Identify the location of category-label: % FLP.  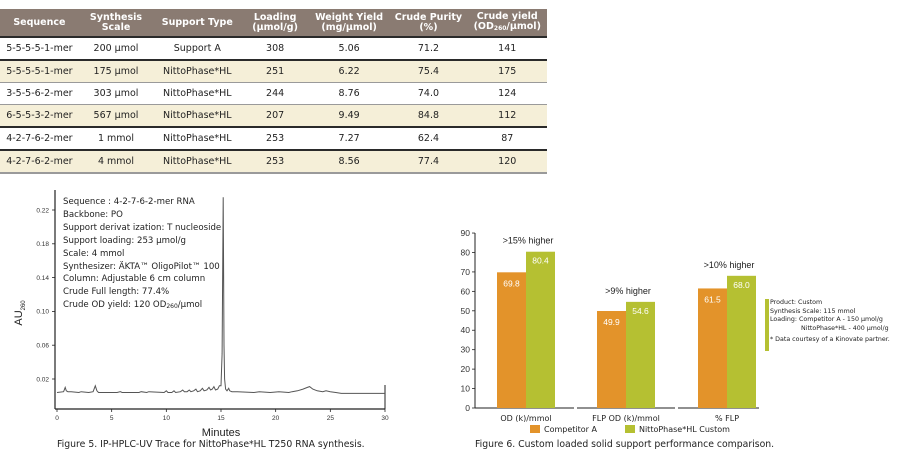
(727, 418).